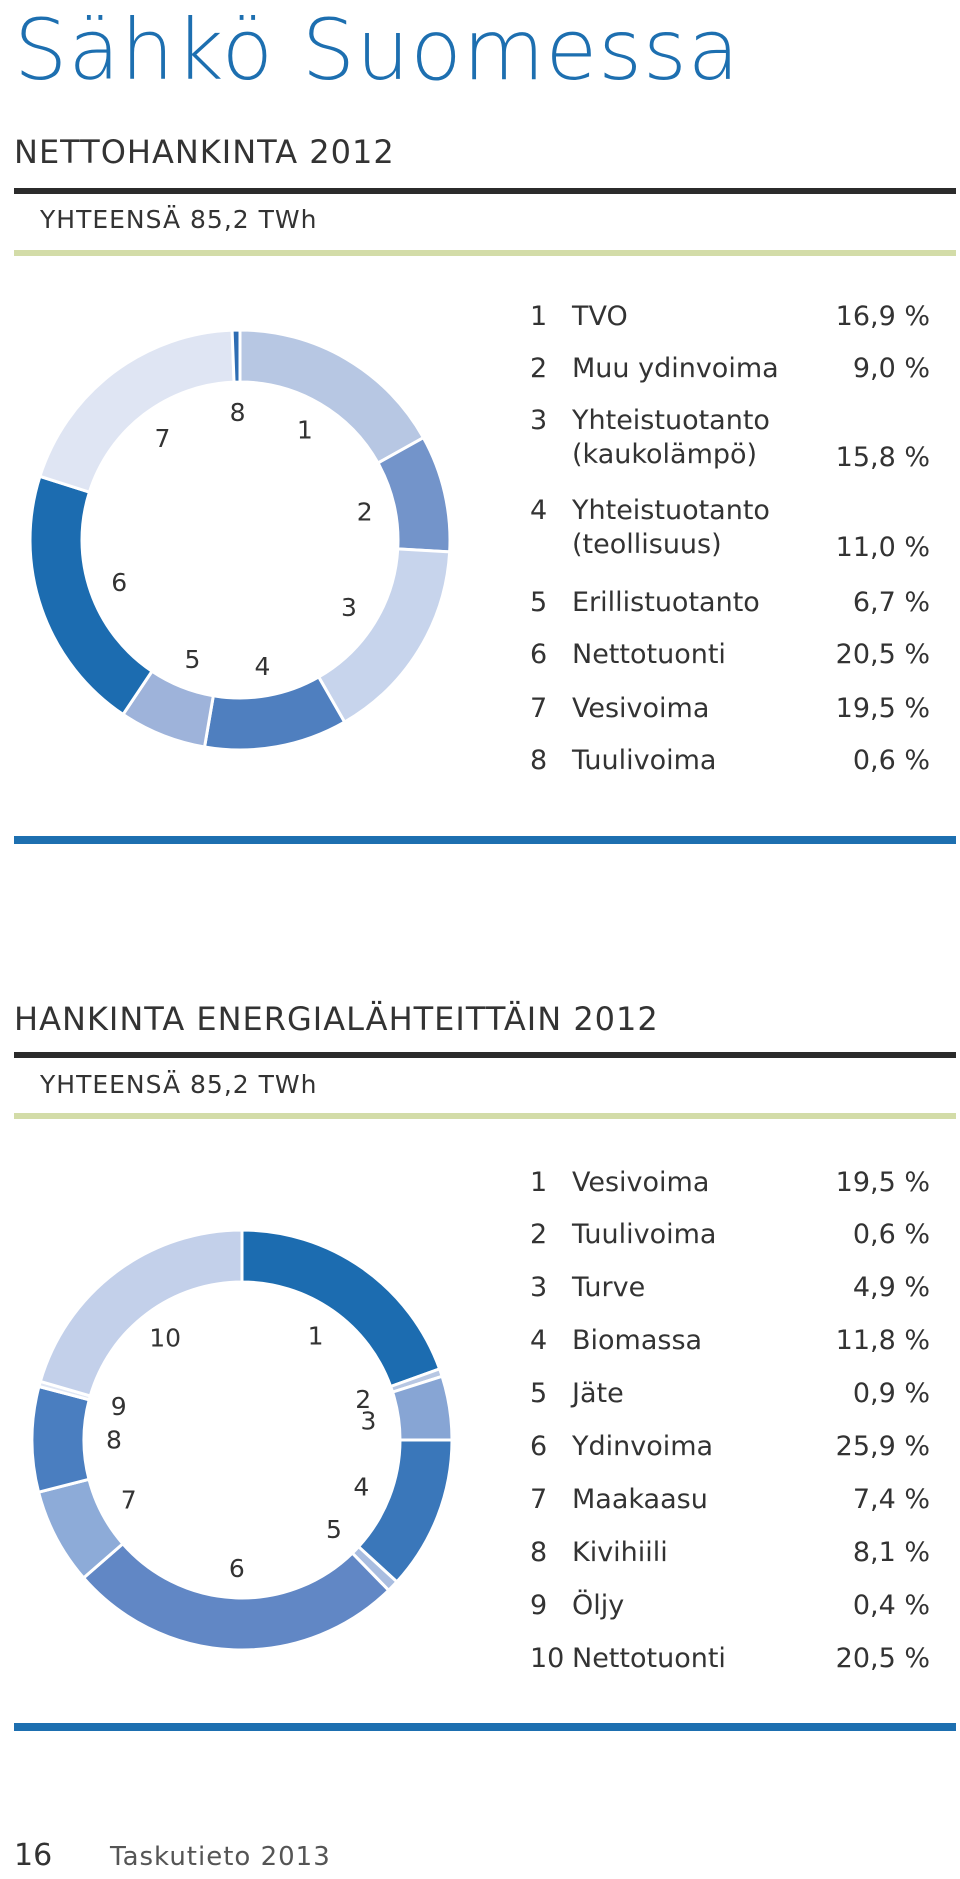  Describe the element at coordinates (891, 1552) in the screenshot. I see `chart-2-legend-value: 8,1 %` at that location.